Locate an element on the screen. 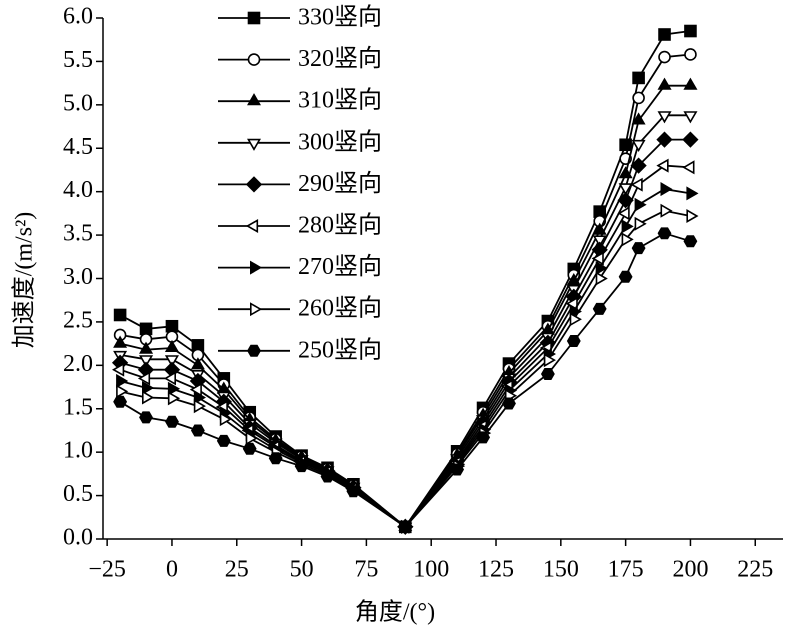  y-tick-label: 6.0 is located at coordinates (78, 17).